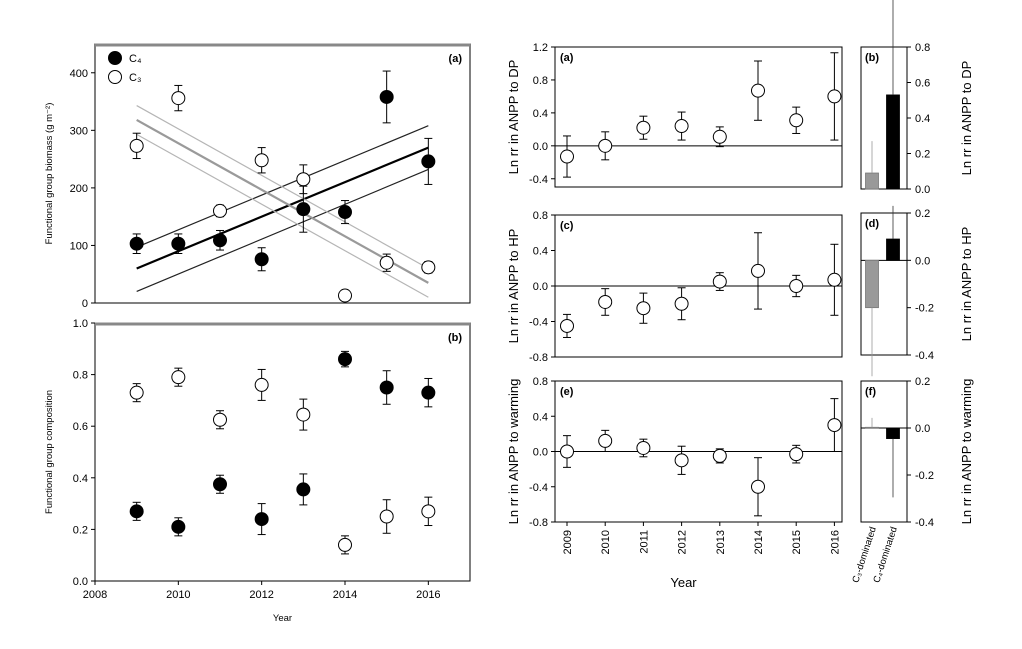 The image size is (1022, 649). Describe the element at coordinates (79, 189) in the screenshot. I see `y-tick-label: 200` at that location.